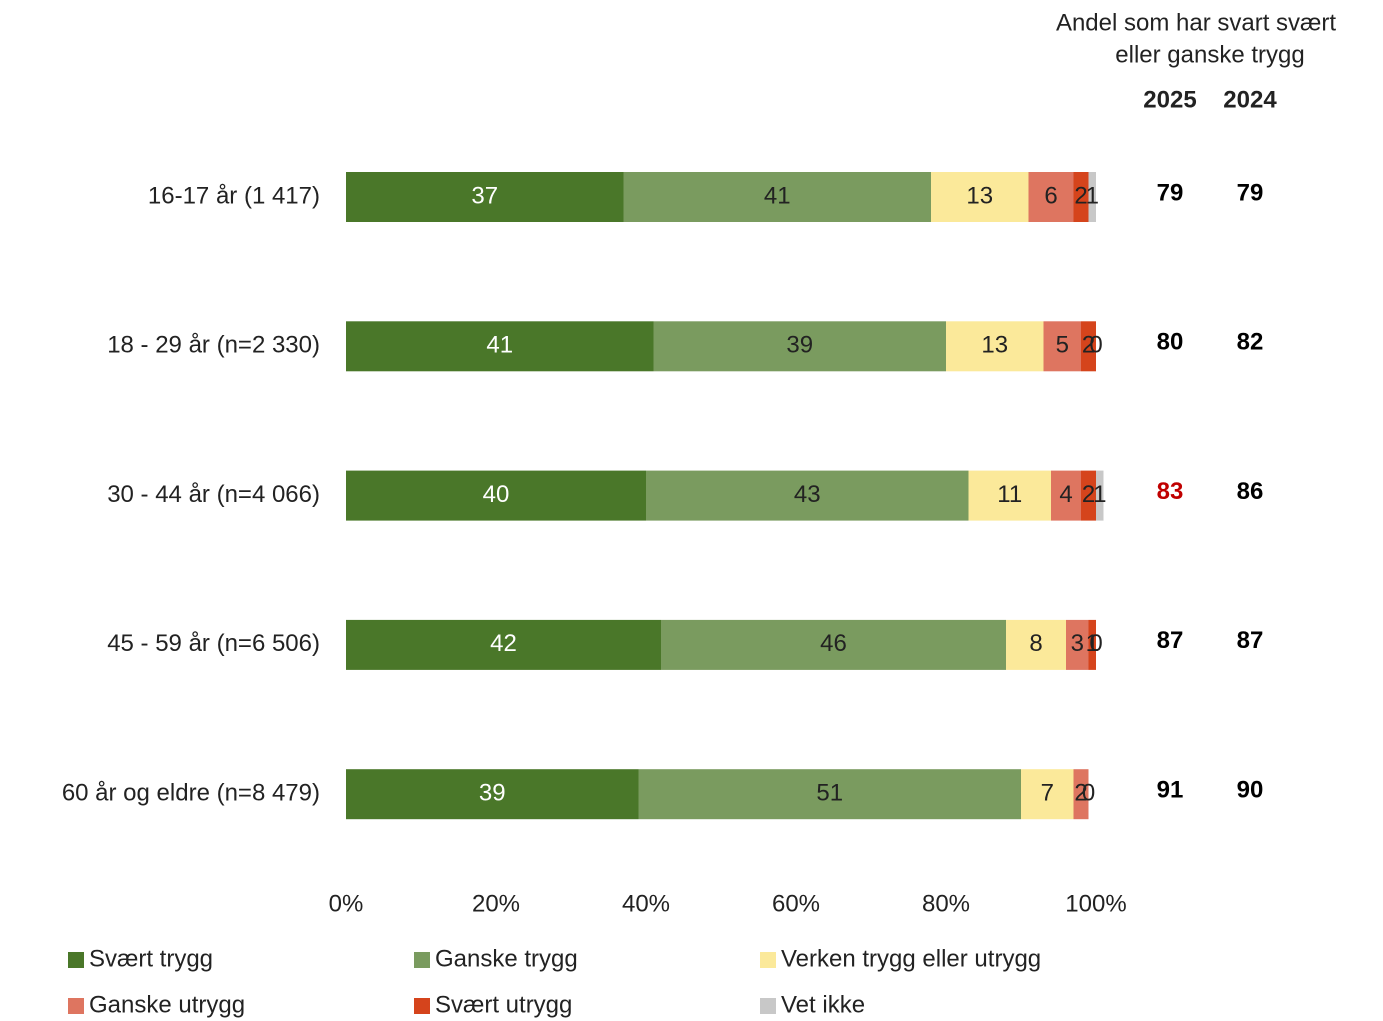 The image size is (1383, 1021). Describe the element at coordinates (1169, 99) in the screenshot. I see `column-header: 2025` at that location.